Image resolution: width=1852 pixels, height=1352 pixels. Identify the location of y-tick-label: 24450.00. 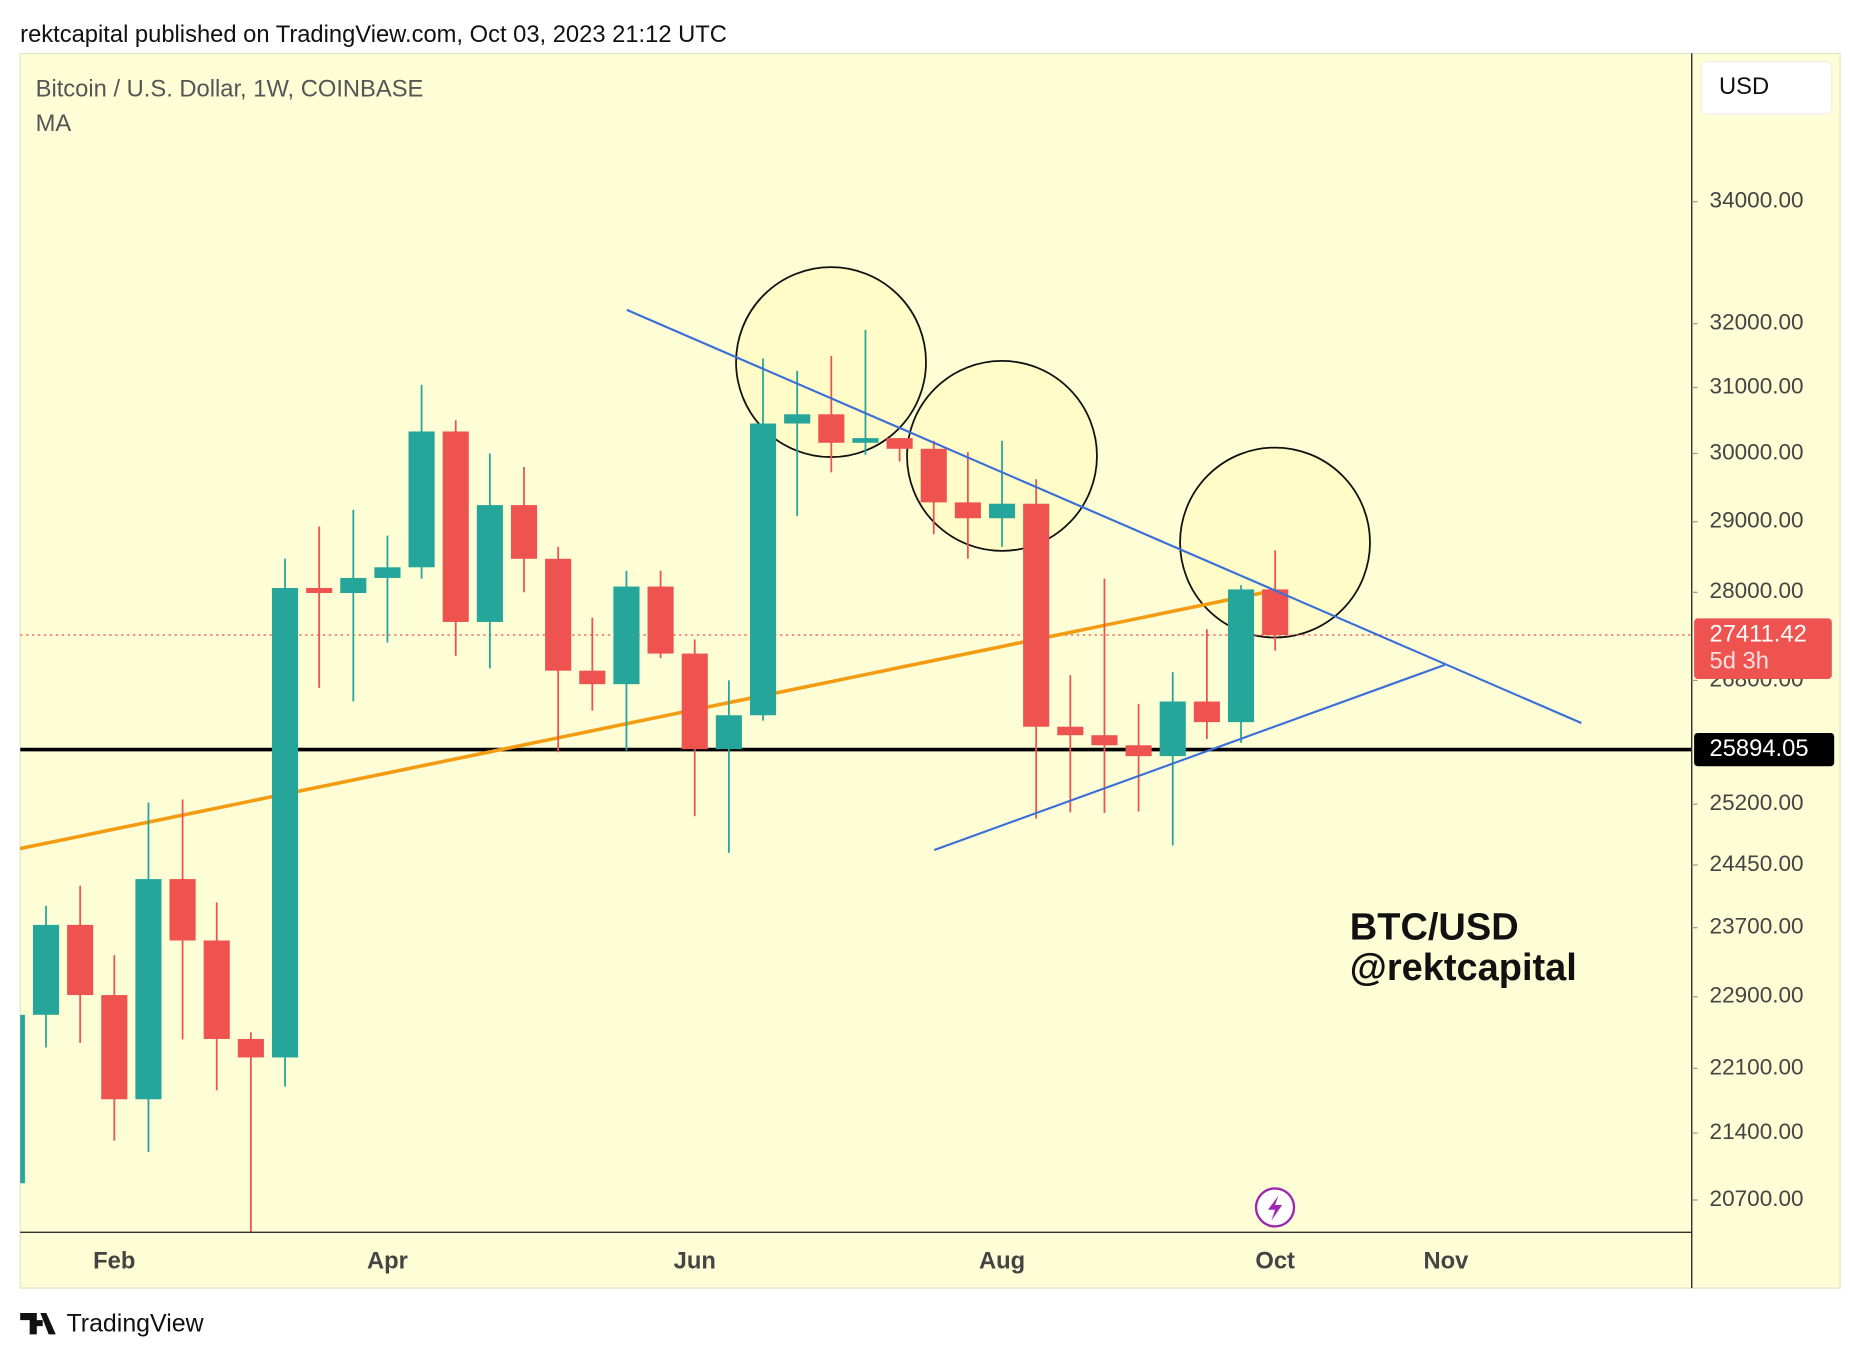
(1757, 863).